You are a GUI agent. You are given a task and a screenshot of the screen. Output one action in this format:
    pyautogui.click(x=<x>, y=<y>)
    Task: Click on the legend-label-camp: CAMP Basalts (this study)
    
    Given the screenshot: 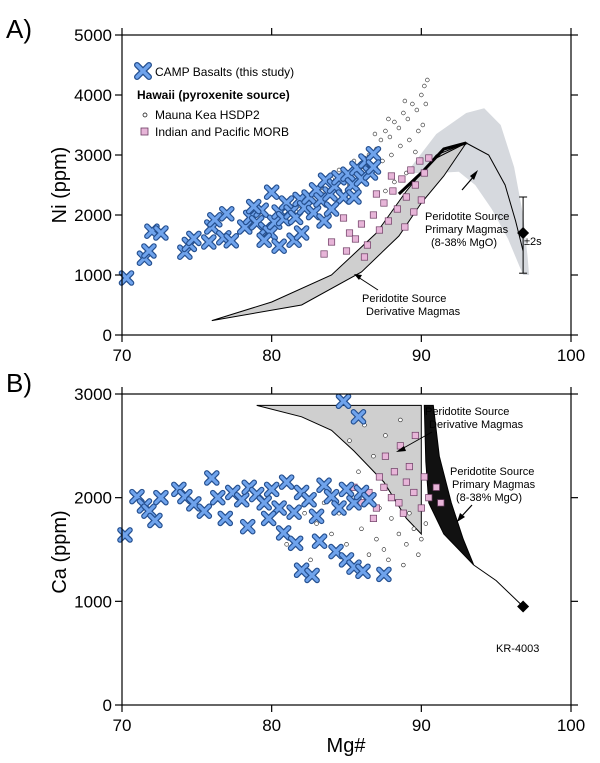 What is the action you would take?
    pyautogui.click(x=224, y=72)
    